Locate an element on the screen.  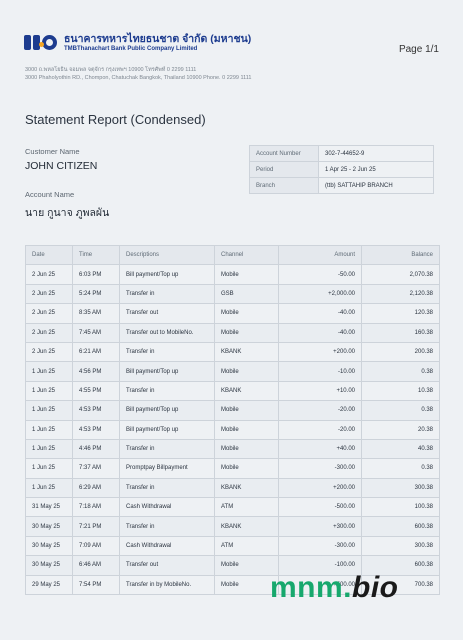
customer-name-label: Customer Name is located at coordinates (52, 151).